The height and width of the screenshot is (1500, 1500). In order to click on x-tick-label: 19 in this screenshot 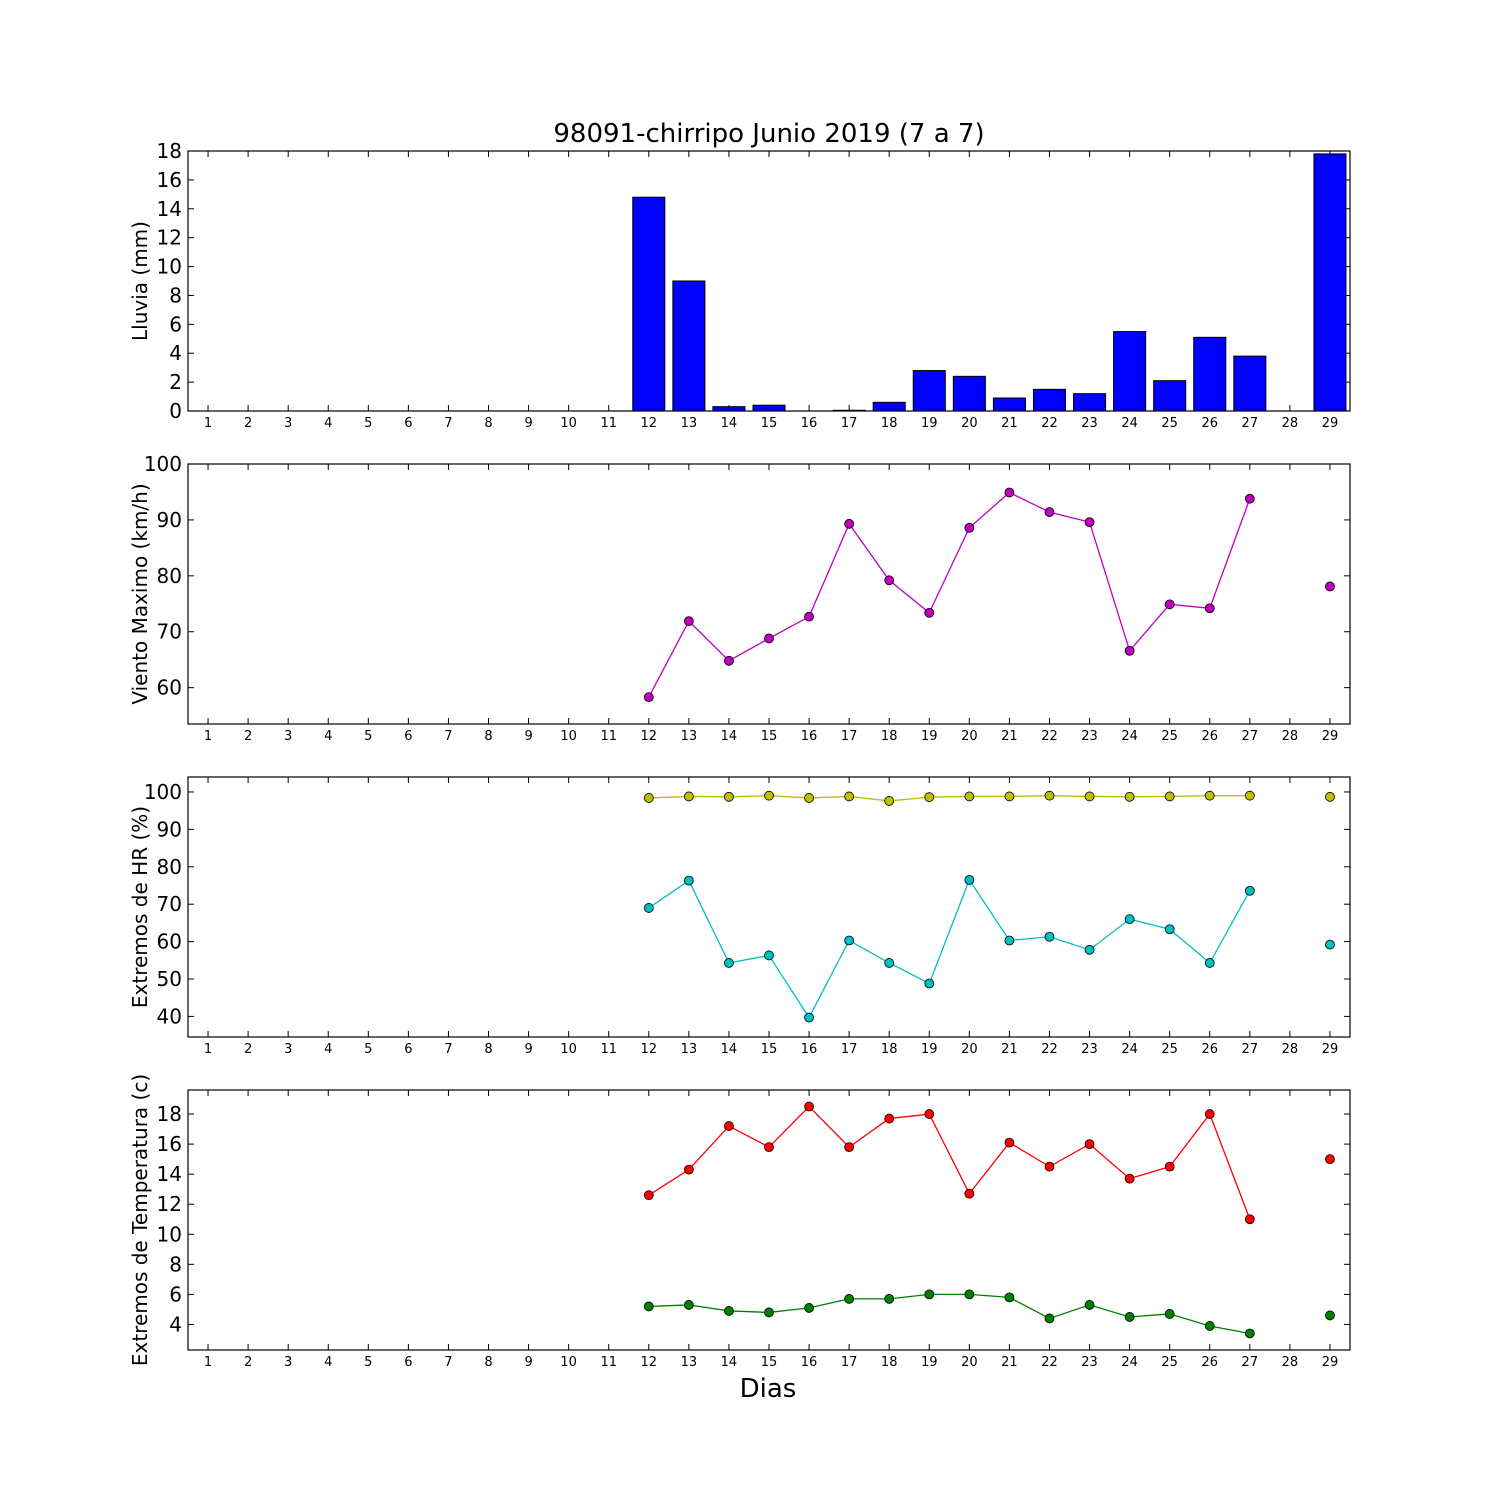, I will do `click(929, 1049)`.